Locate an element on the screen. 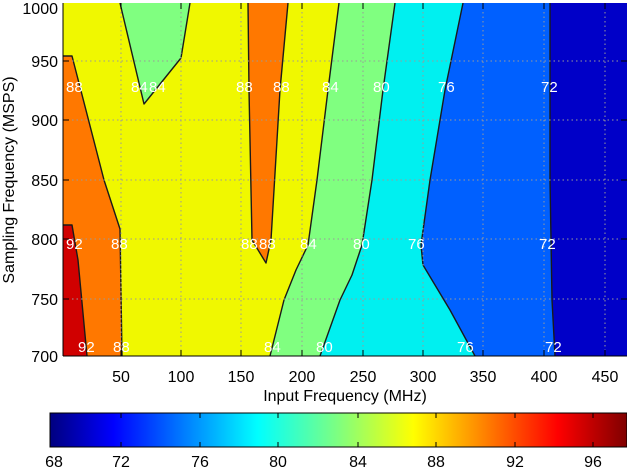 The image size is (627, 469). x-tick-label: 200 is located at coordinates (302, 377).